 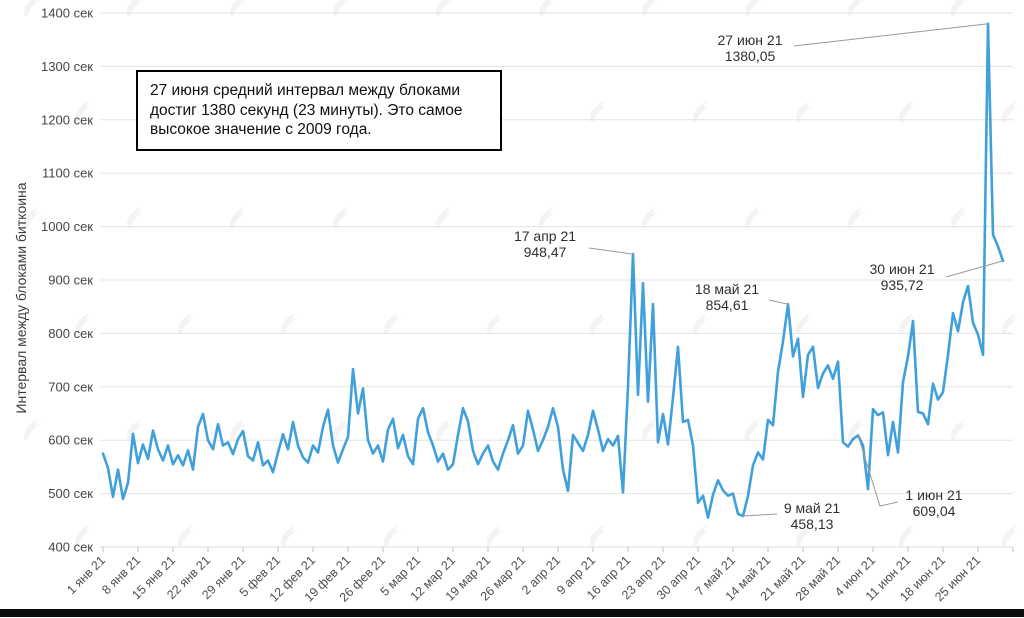 I want to click on annotation-value-label: 609,04, so click(x=934, y=511).